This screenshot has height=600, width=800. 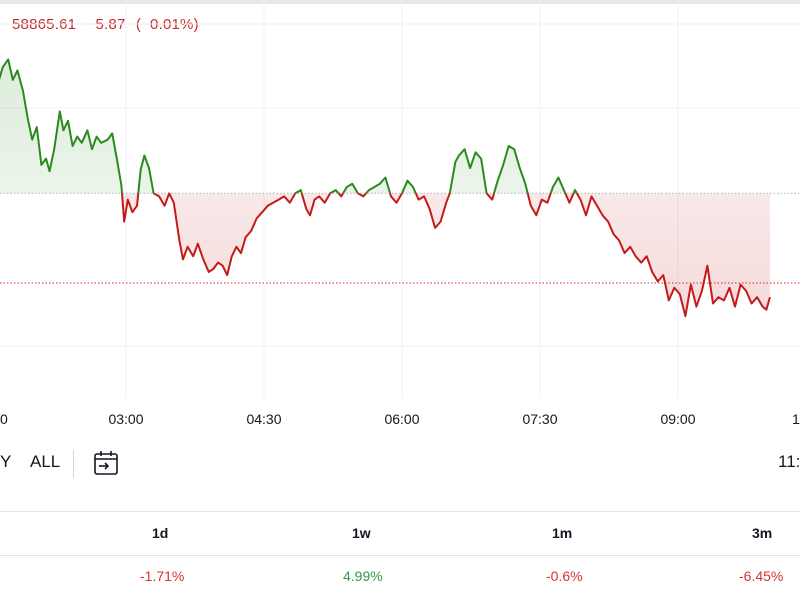 I want to click on performance-table: 1d 1w 1m 3m -1.71% 4.99% -0.6% -6.45%, so click(x=400, y=555).